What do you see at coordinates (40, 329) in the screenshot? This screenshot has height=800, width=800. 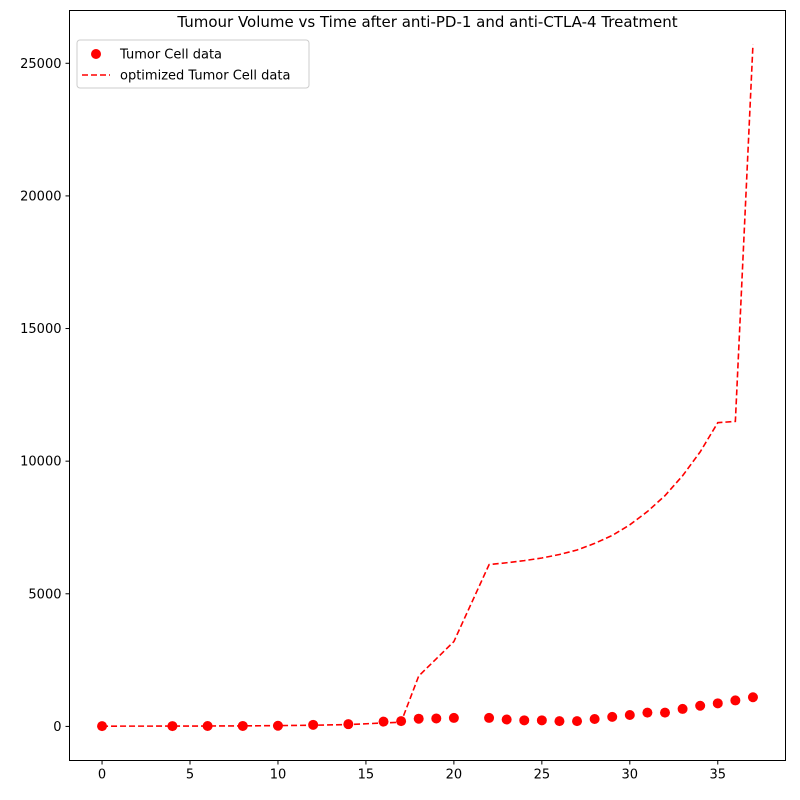 I see `y-tick-label: 15000` at bounding box center [40, 329].